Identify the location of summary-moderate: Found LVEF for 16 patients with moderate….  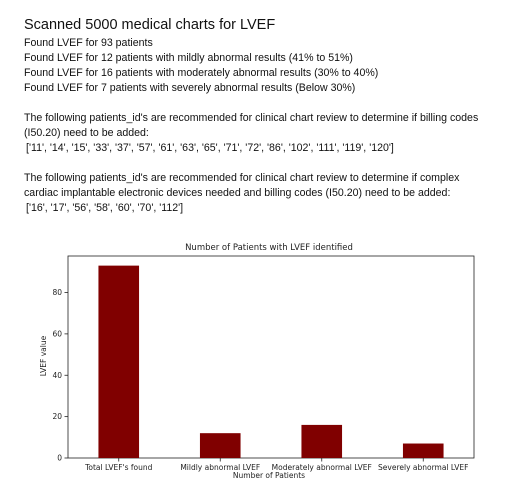
(201, 73).